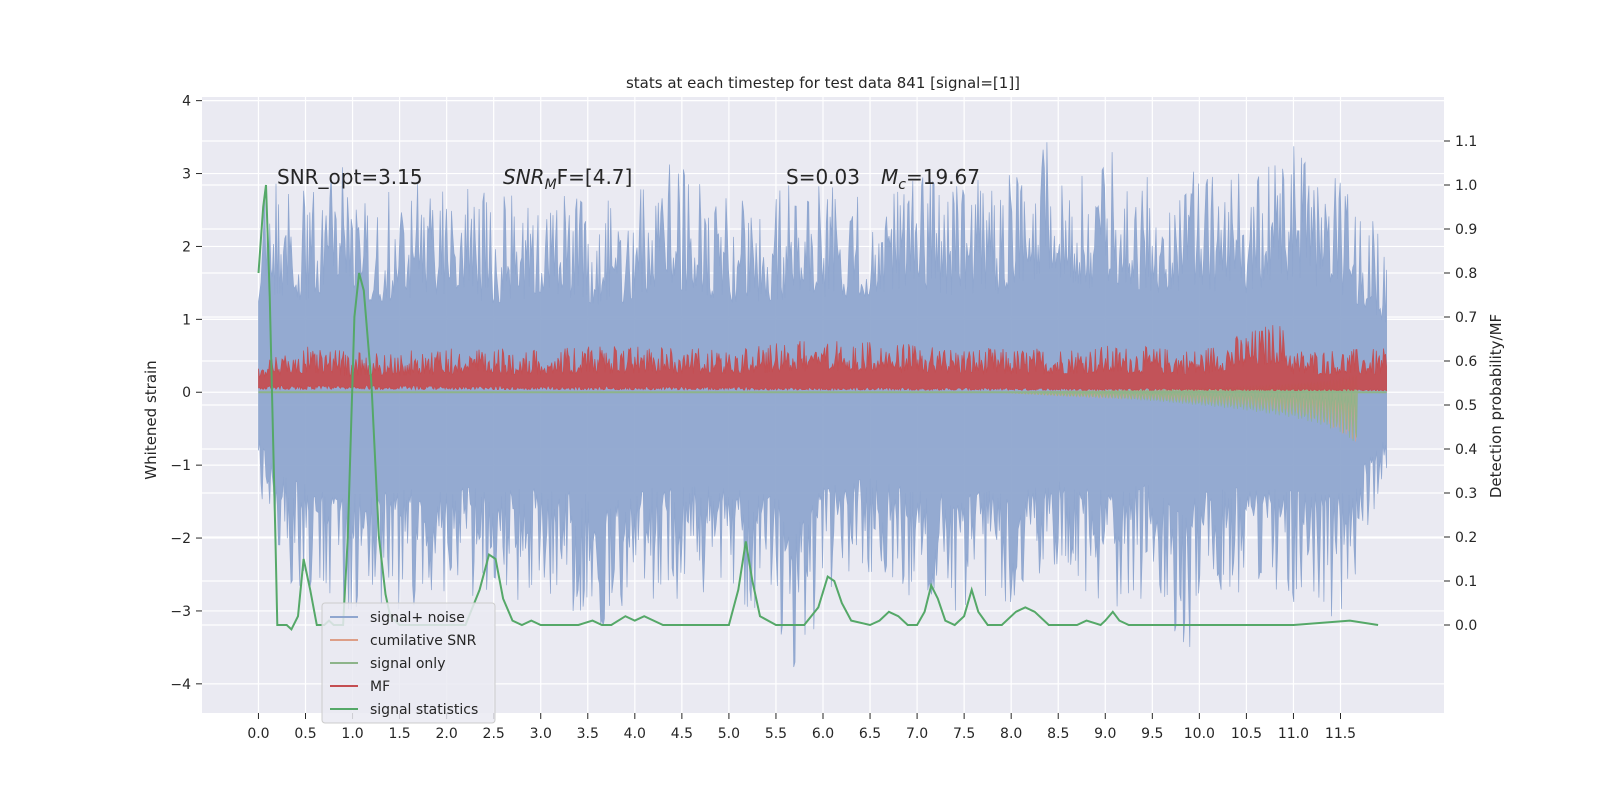  What do you see at coordinates (1466, 626) in the screenshot?
I see `y-tick-label-right: 0.0` at bounding box center [1466, 626].